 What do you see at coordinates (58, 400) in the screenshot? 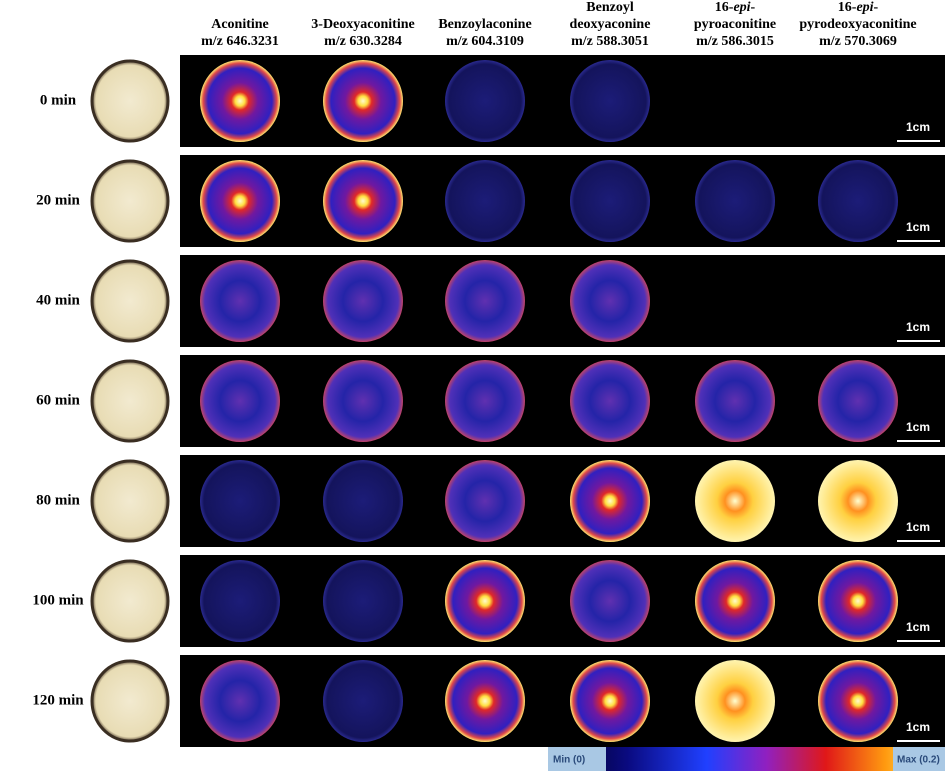
I see `row-label: 60 min` at bounding box center [58, 400].